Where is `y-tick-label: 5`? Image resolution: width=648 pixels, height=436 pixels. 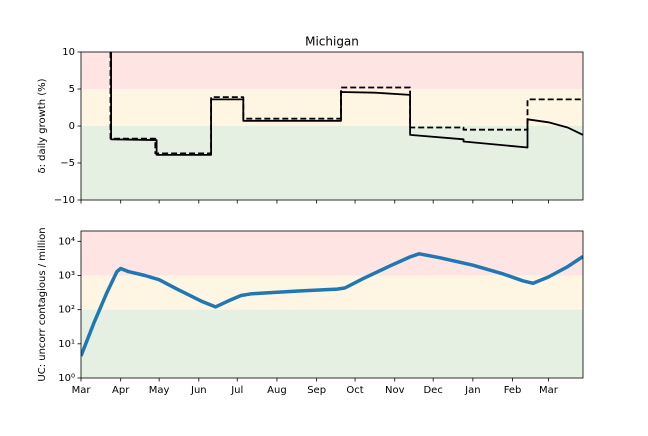 y-tick-label: 5 is located at coordinates (72, 89).